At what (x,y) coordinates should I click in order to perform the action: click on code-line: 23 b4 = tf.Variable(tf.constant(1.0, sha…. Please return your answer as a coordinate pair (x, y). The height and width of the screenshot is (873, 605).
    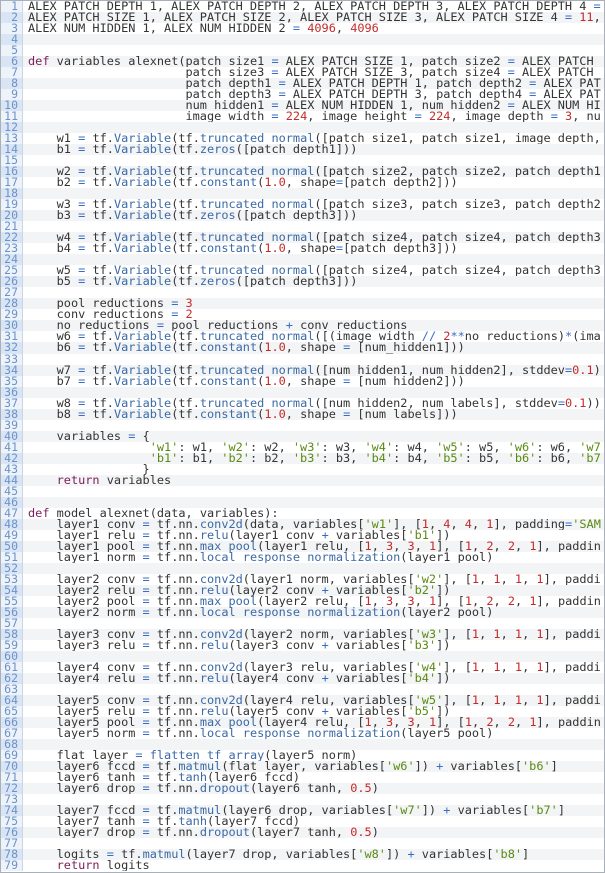
    Looking at the image, I should click on (302, 249).